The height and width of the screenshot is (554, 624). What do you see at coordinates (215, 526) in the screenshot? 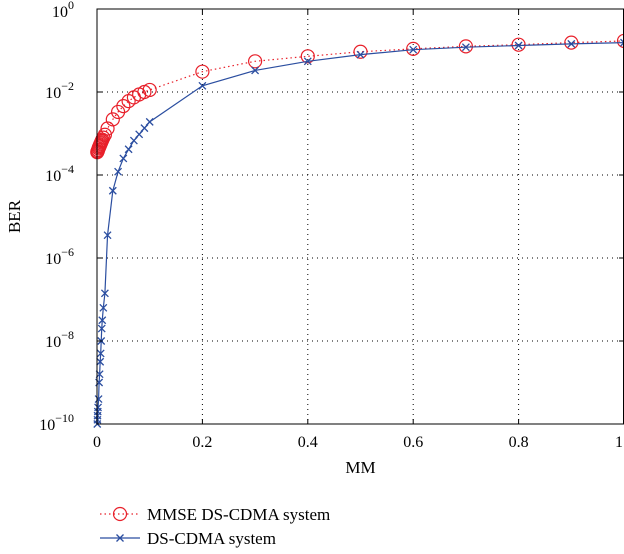
I see `legend: MMSE DS-CDMA system DS-CDMA system` at bounding box center [215, 526].